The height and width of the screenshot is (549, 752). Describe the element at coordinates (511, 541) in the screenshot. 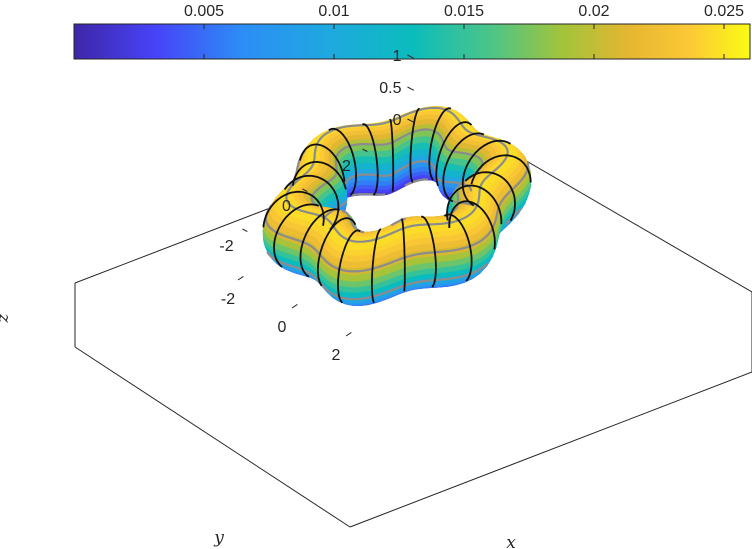

I see `x-axis-label: x` at that location.